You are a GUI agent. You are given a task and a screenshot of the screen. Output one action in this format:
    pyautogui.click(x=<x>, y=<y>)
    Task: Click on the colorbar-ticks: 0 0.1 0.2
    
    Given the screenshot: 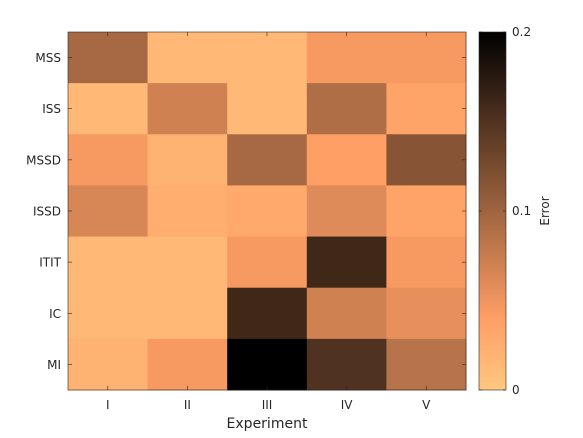 What is the action you would take?
    pyautogui.click(x=505, y=211)
    